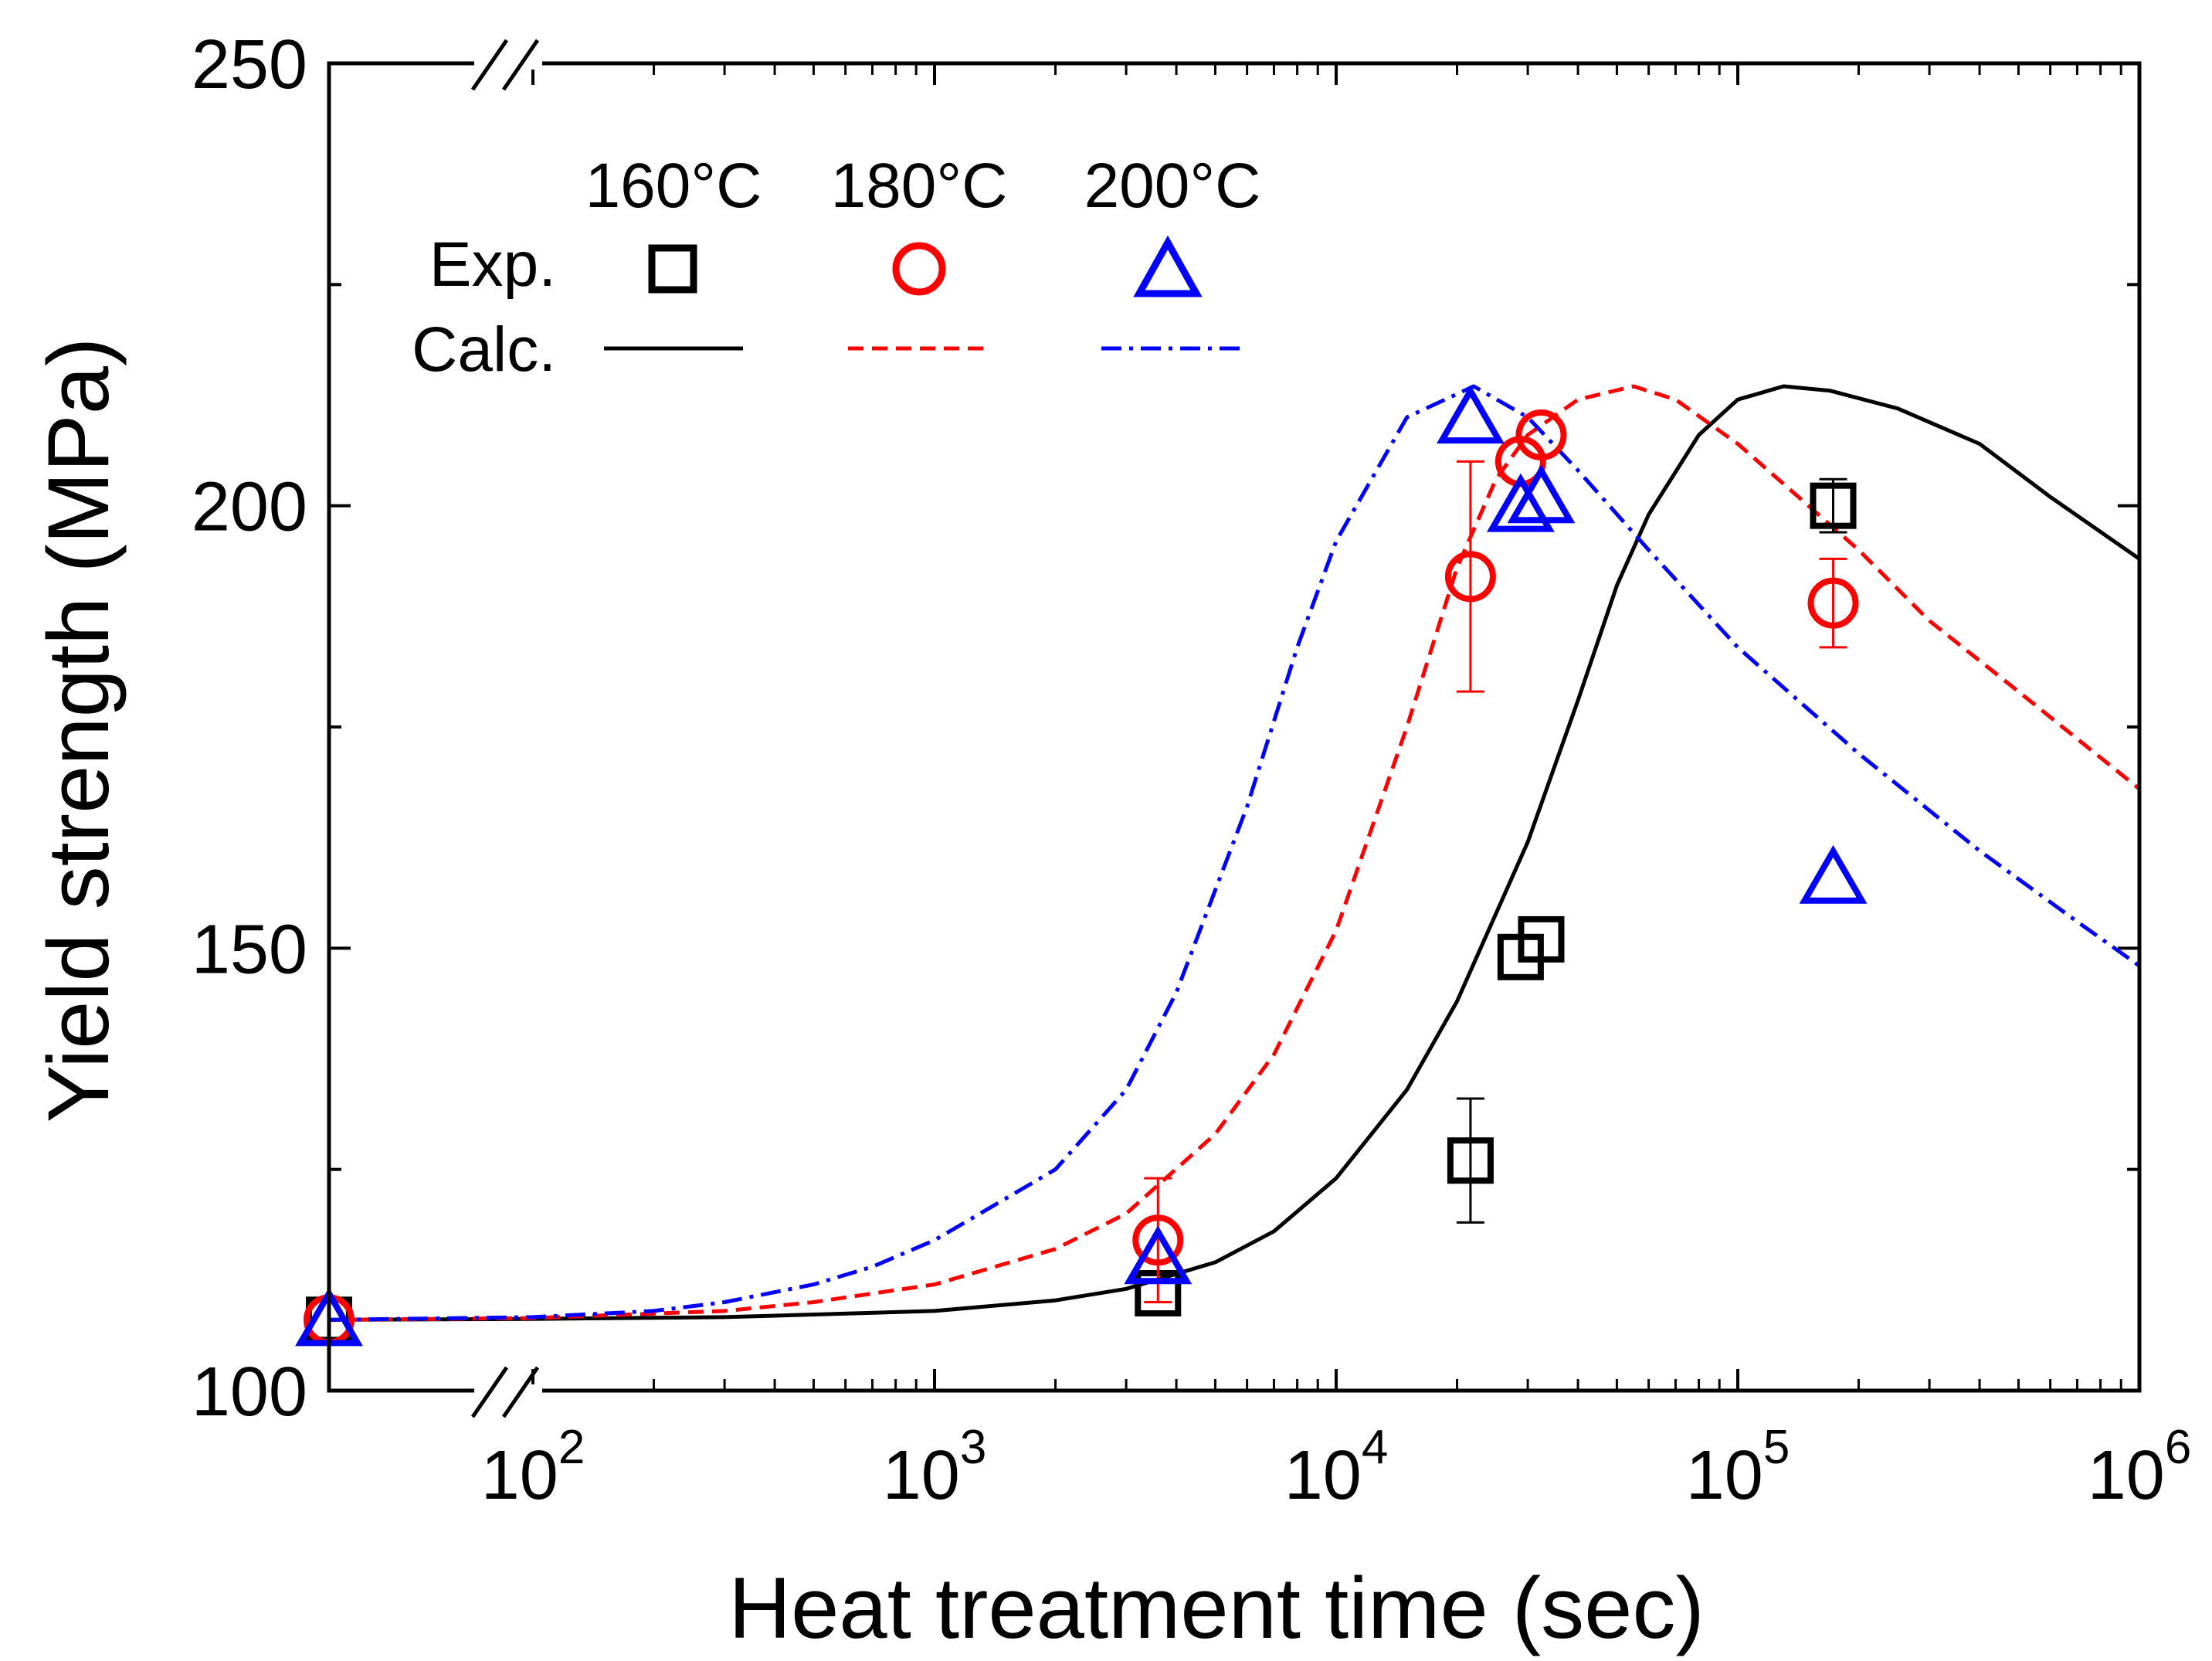  I want to click on x-tick-exponent: 5, so click(1776, 1447).